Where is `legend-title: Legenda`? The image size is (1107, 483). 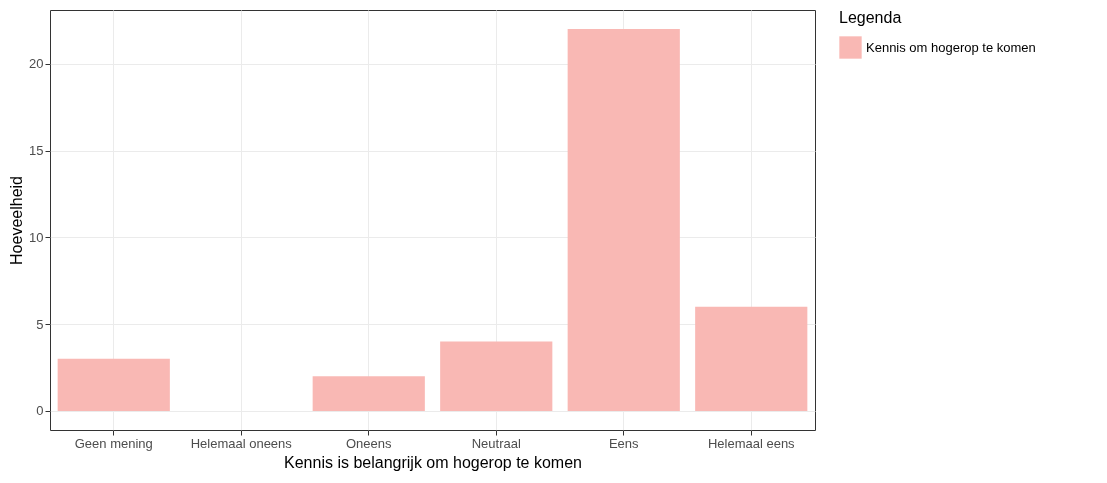
legend-title: Legenda is located at coordinates (870, 17).